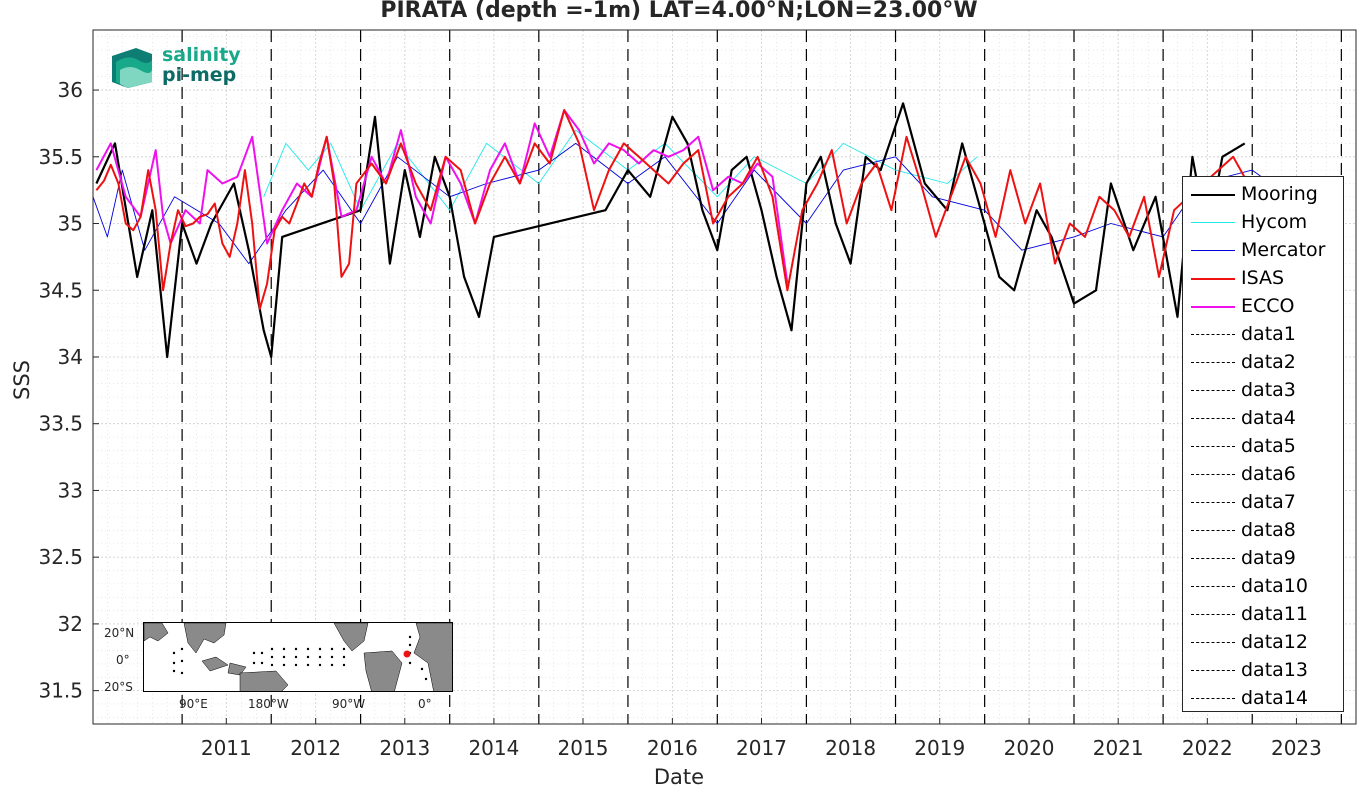  What do you see at coordinates (349, 704) in the screenshot?
I see `inset-lon-tick: 90°W` at bounding box center [349, 704].